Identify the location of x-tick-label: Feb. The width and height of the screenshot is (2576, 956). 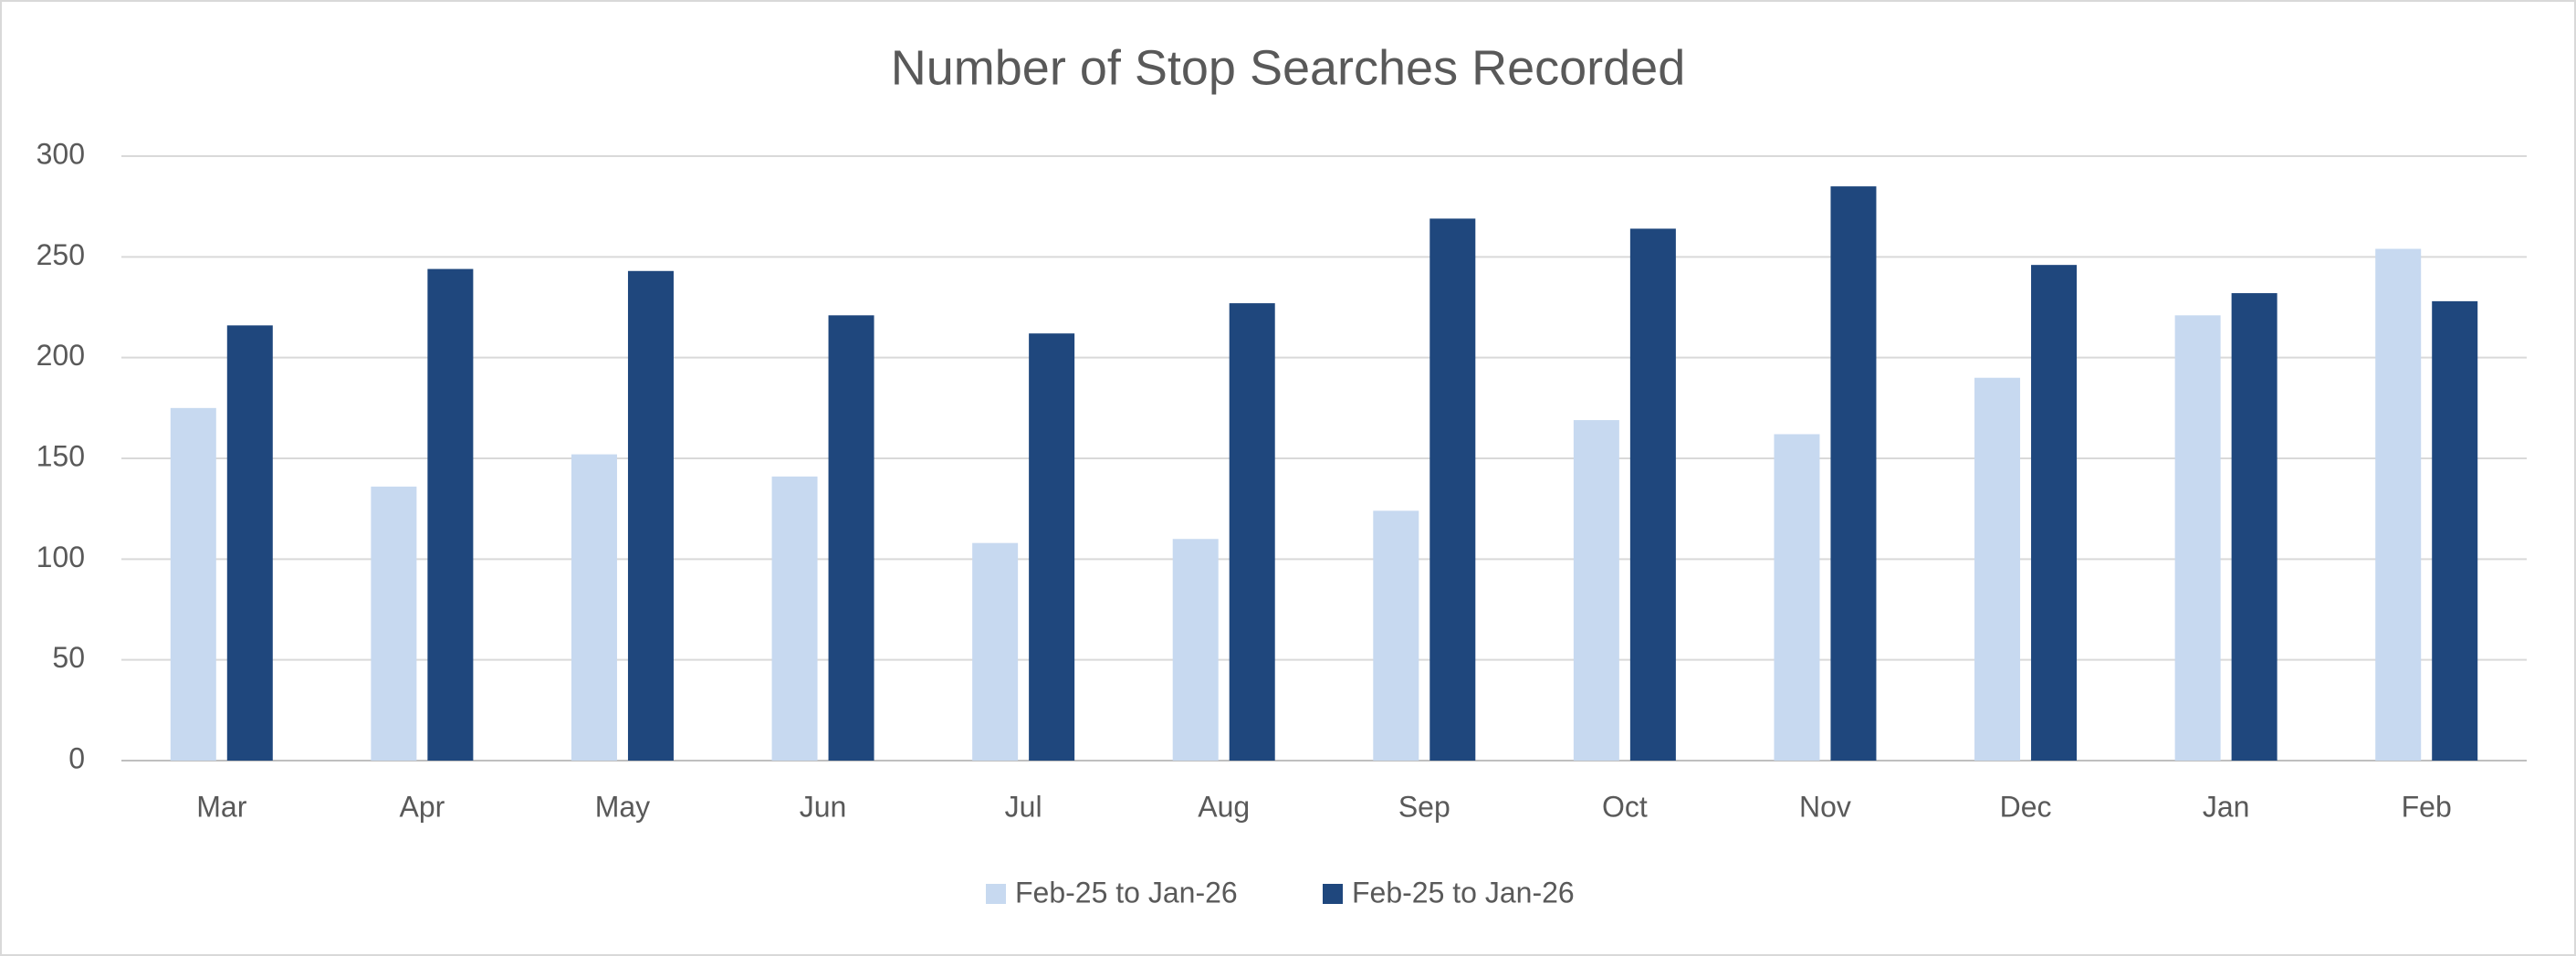
(2427, 807).